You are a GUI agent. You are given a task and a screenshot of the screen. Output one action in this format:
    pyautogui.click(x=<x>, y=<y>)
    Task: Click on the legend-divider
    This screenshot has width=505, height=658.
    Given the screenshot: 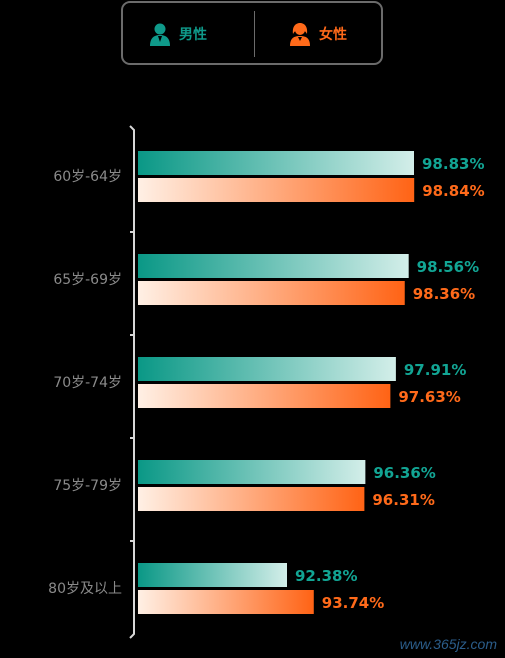 What is the action you would take?
    pyautogui.click(x=254, y=34)
    